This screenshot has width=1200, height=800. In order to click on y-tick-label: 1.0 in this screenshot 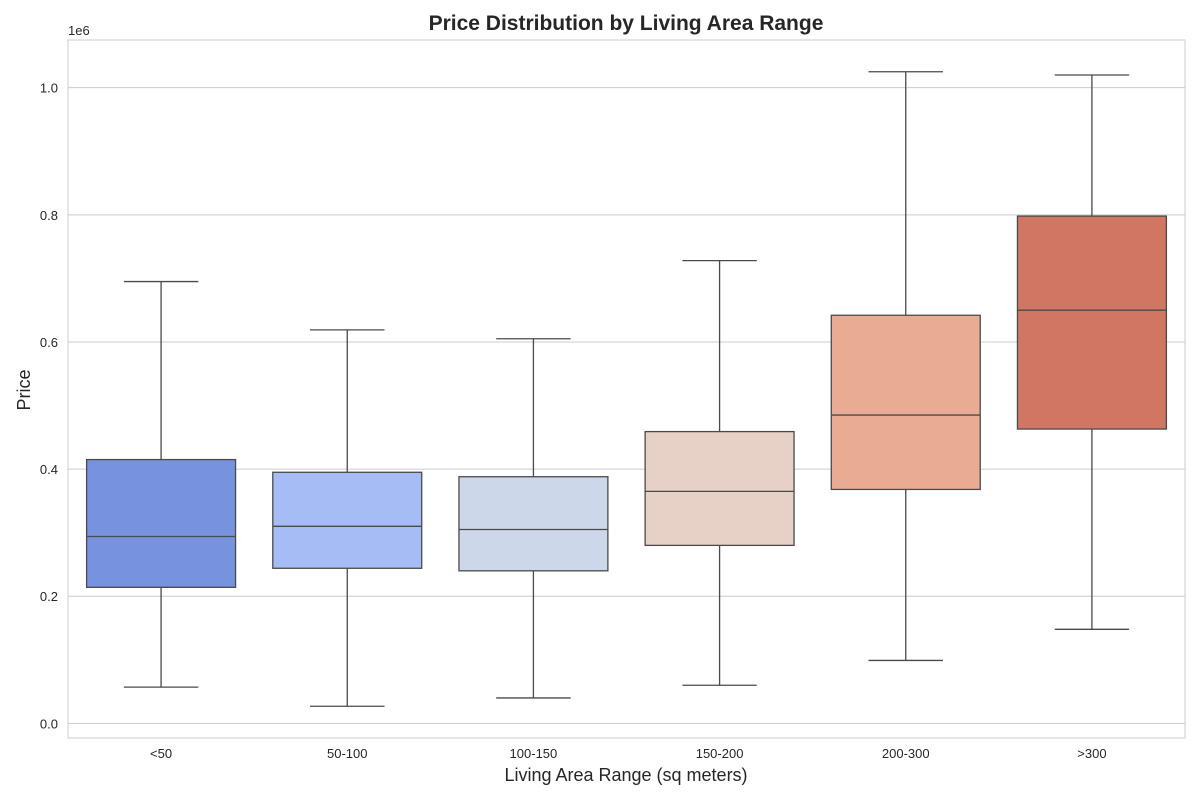, I will do `click(49, 88)`.